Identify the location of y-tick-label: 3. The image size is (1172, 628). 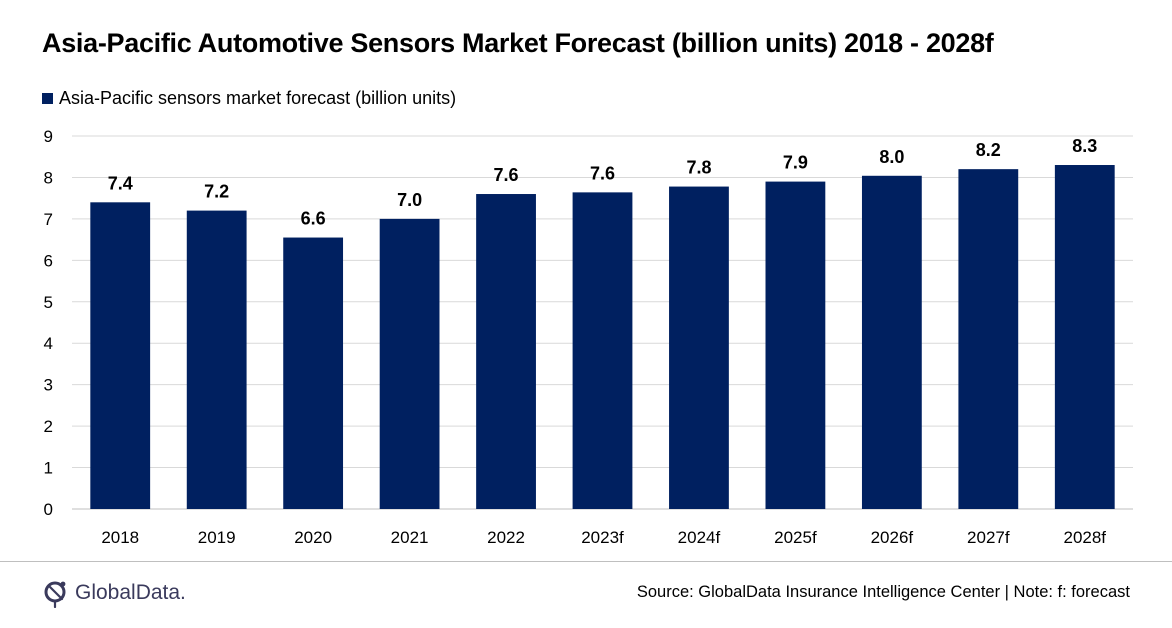
(48, 385).